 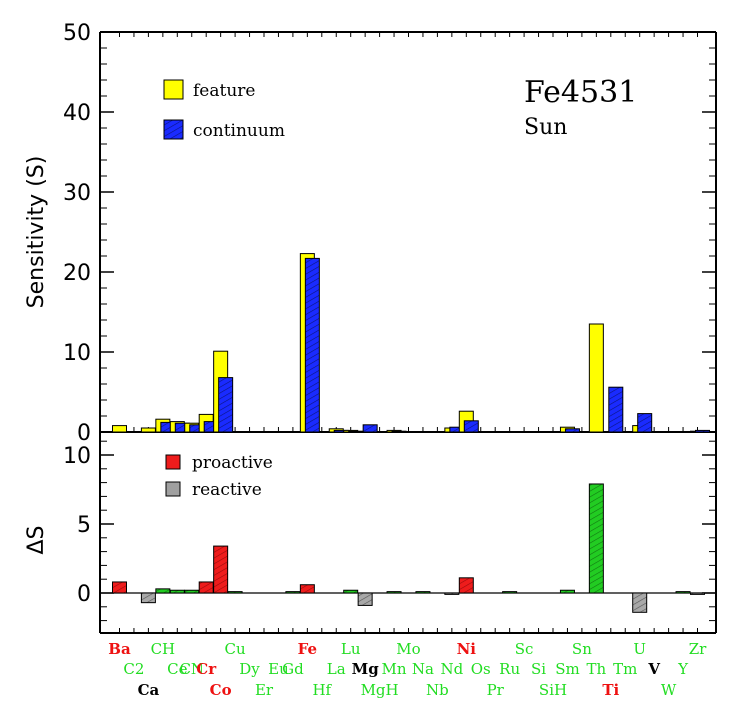 What do you see at coordinates (219, 476) in the screenshot?
I see `bottom-legend: proactive reactive` at bounding box center [219, 476].